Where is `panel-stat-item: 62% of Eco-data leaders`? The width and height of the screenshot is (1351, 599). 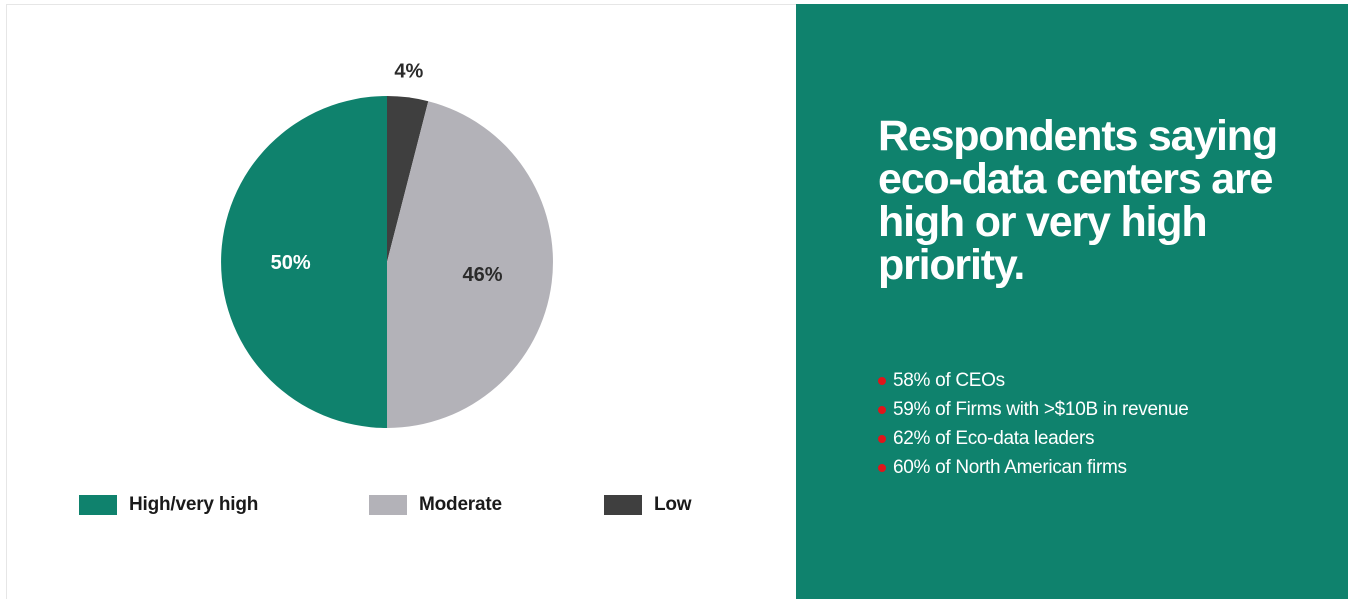 panel-stat-item: 62% of Eco-data leaders is located at coordinates (1033, 438).